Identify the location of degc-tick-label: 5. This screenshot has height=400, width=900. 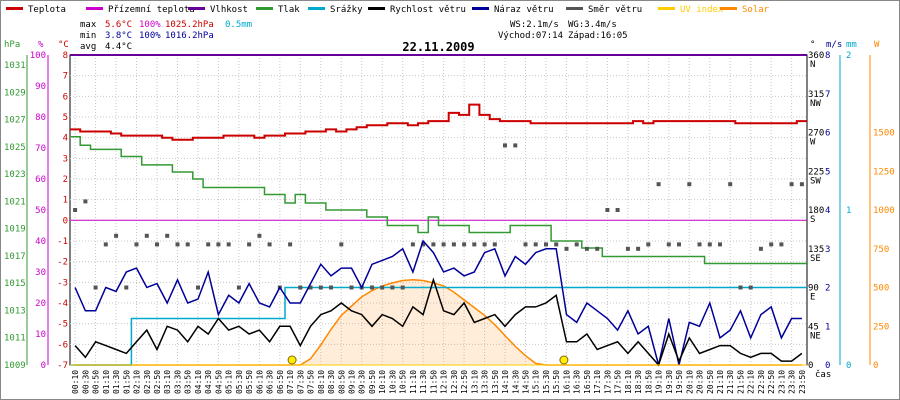
(65, 118).